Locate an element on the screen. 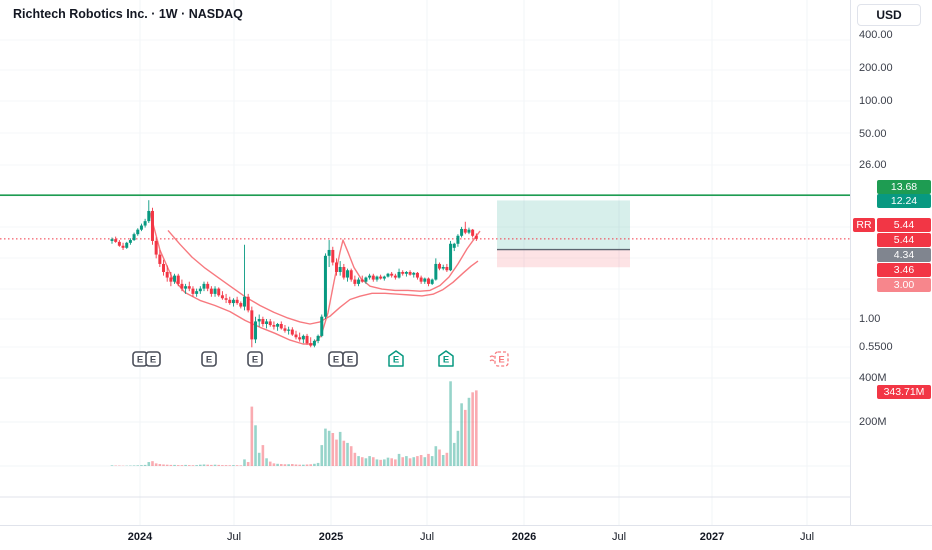 Image resolution: width=932 pixels, height=550 pixels. price-tick-label: 50.00 is located at coordinates (873, 134).